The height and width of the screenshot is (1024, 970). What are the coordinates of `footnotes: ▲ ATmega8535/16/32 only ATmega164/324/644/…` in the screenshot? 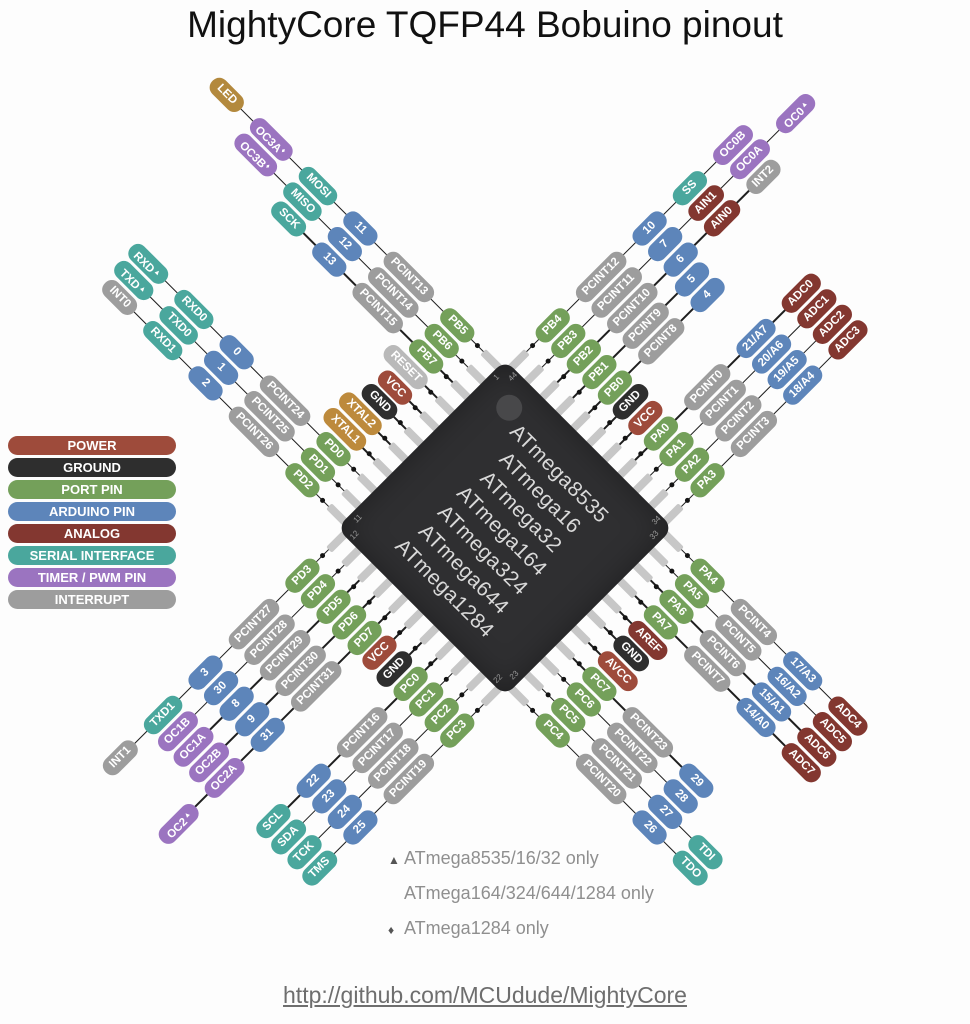 It's located at (521, 900).